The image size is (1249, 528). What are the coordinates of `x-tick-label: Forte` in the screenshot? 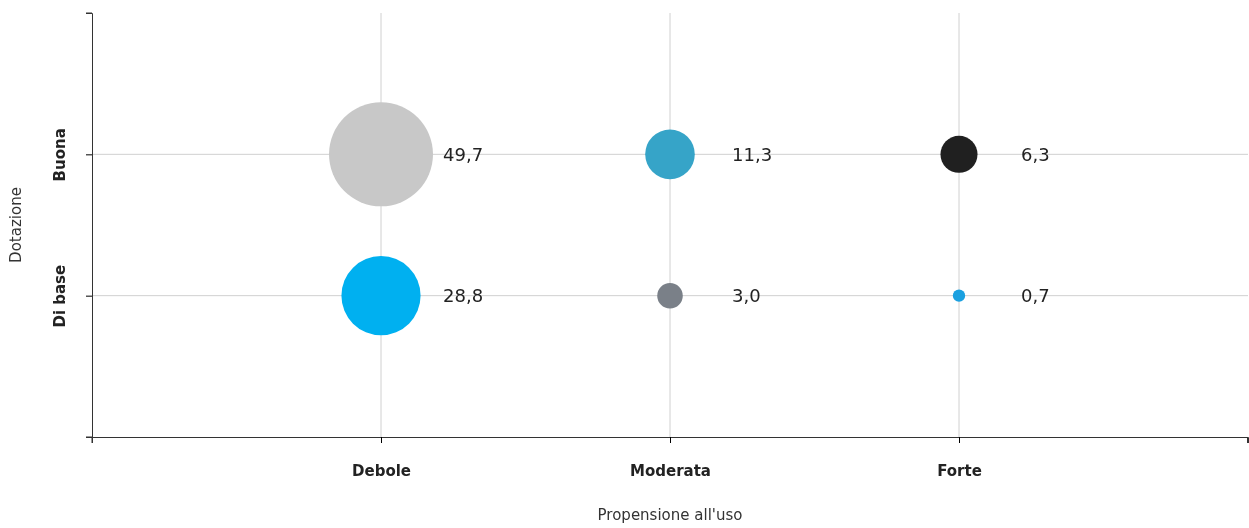 It's located at (959, 470).